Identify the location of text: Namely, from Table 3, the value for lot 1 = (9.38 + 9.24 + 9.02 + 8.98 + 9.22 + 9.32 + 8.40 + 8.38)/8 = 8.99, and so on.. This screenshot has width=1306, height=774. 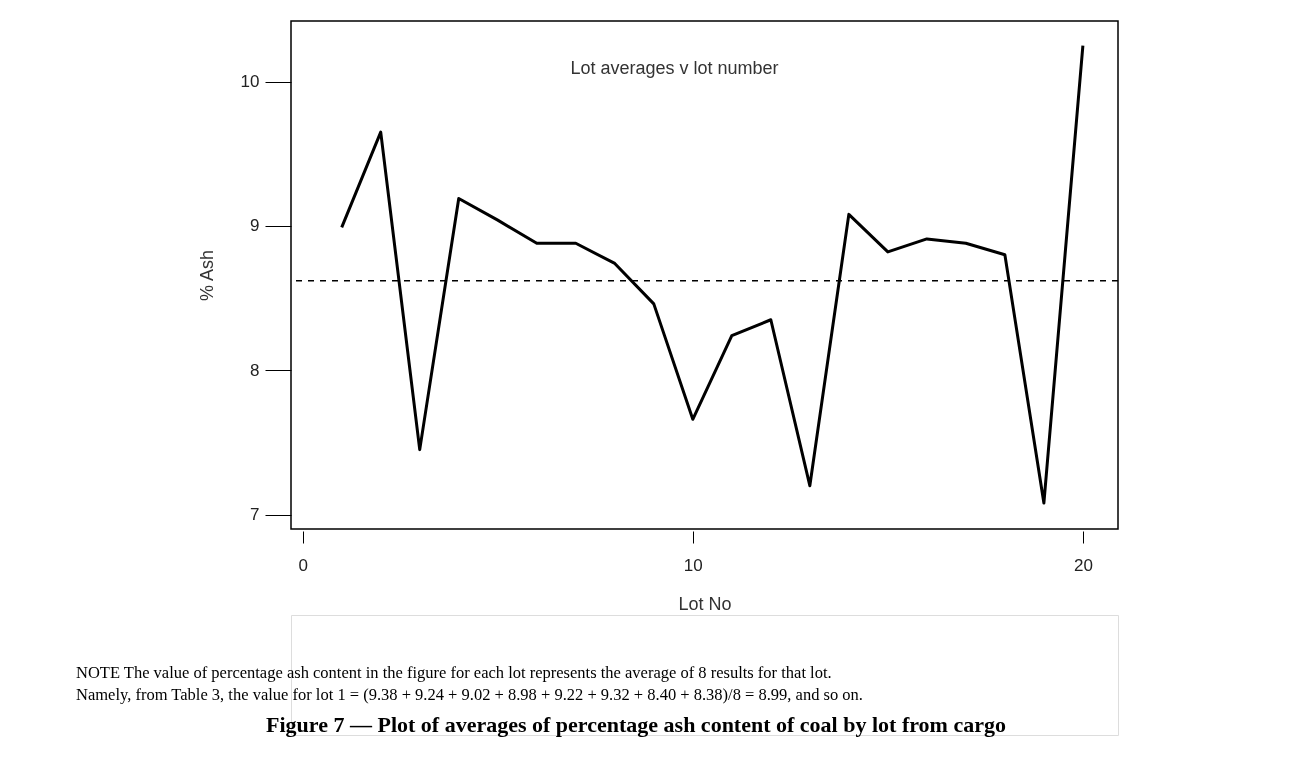
(469, 694).